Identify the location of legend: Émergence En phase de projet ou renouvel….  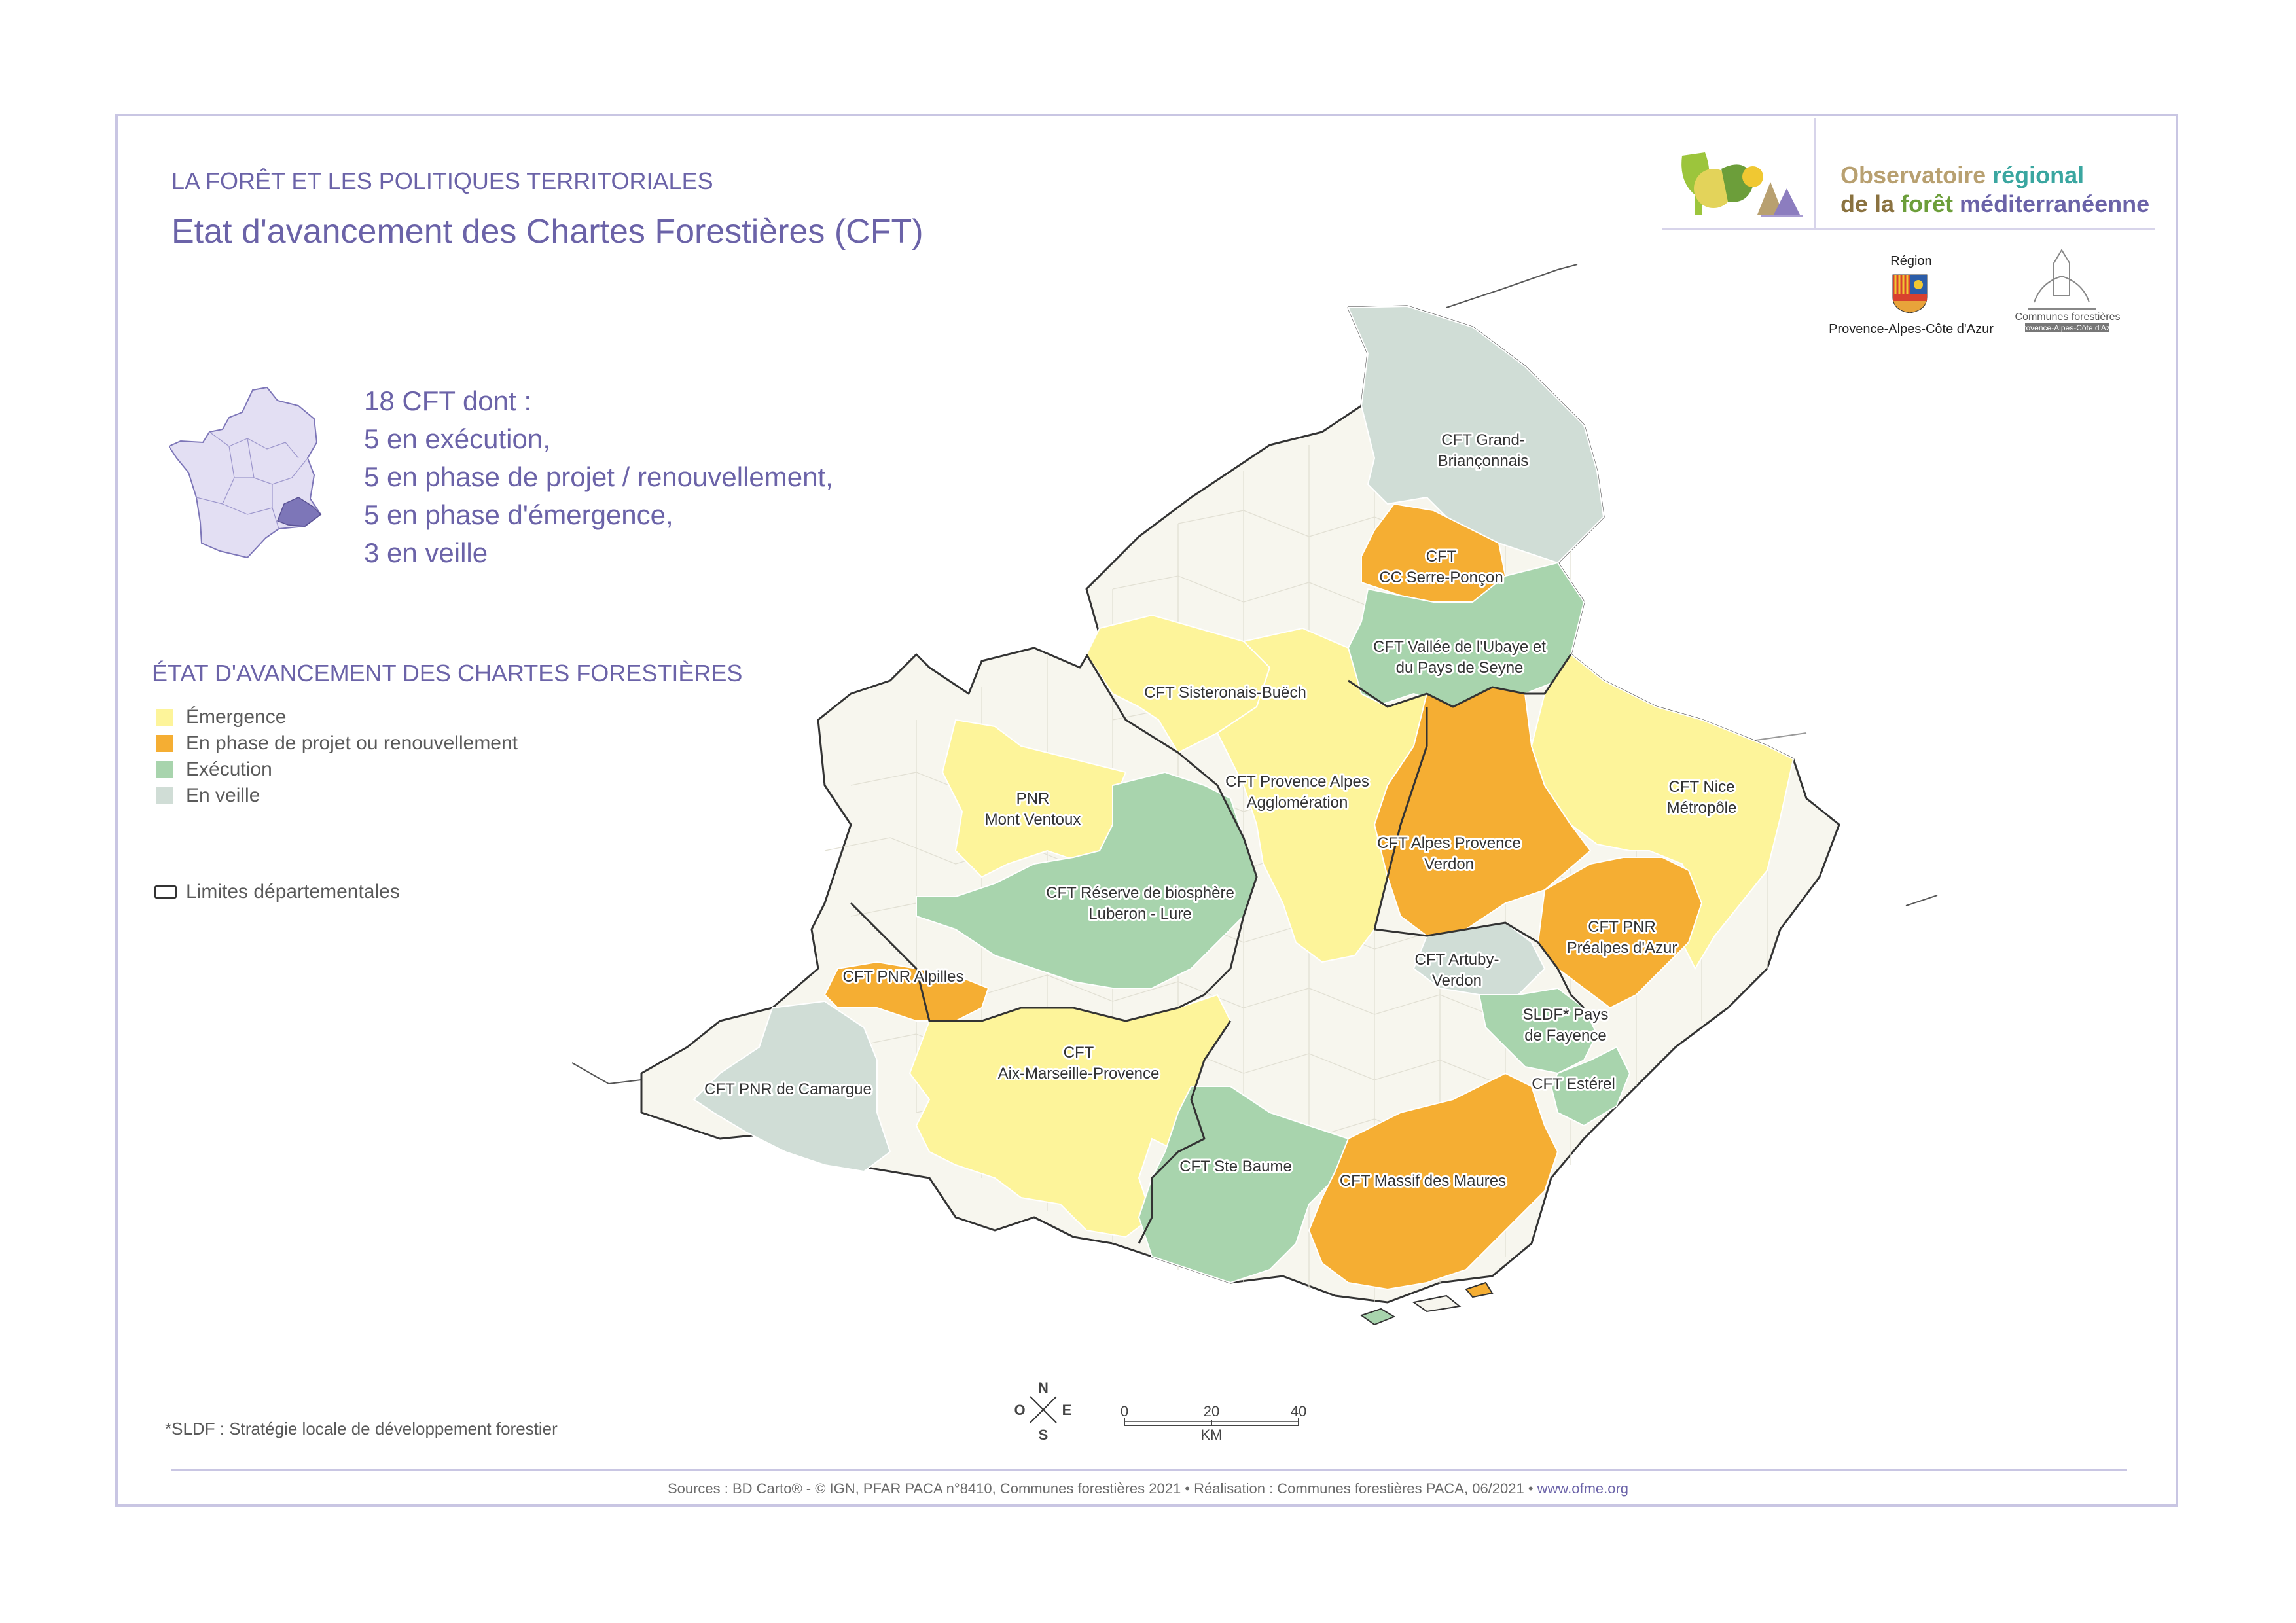
(337, 757).